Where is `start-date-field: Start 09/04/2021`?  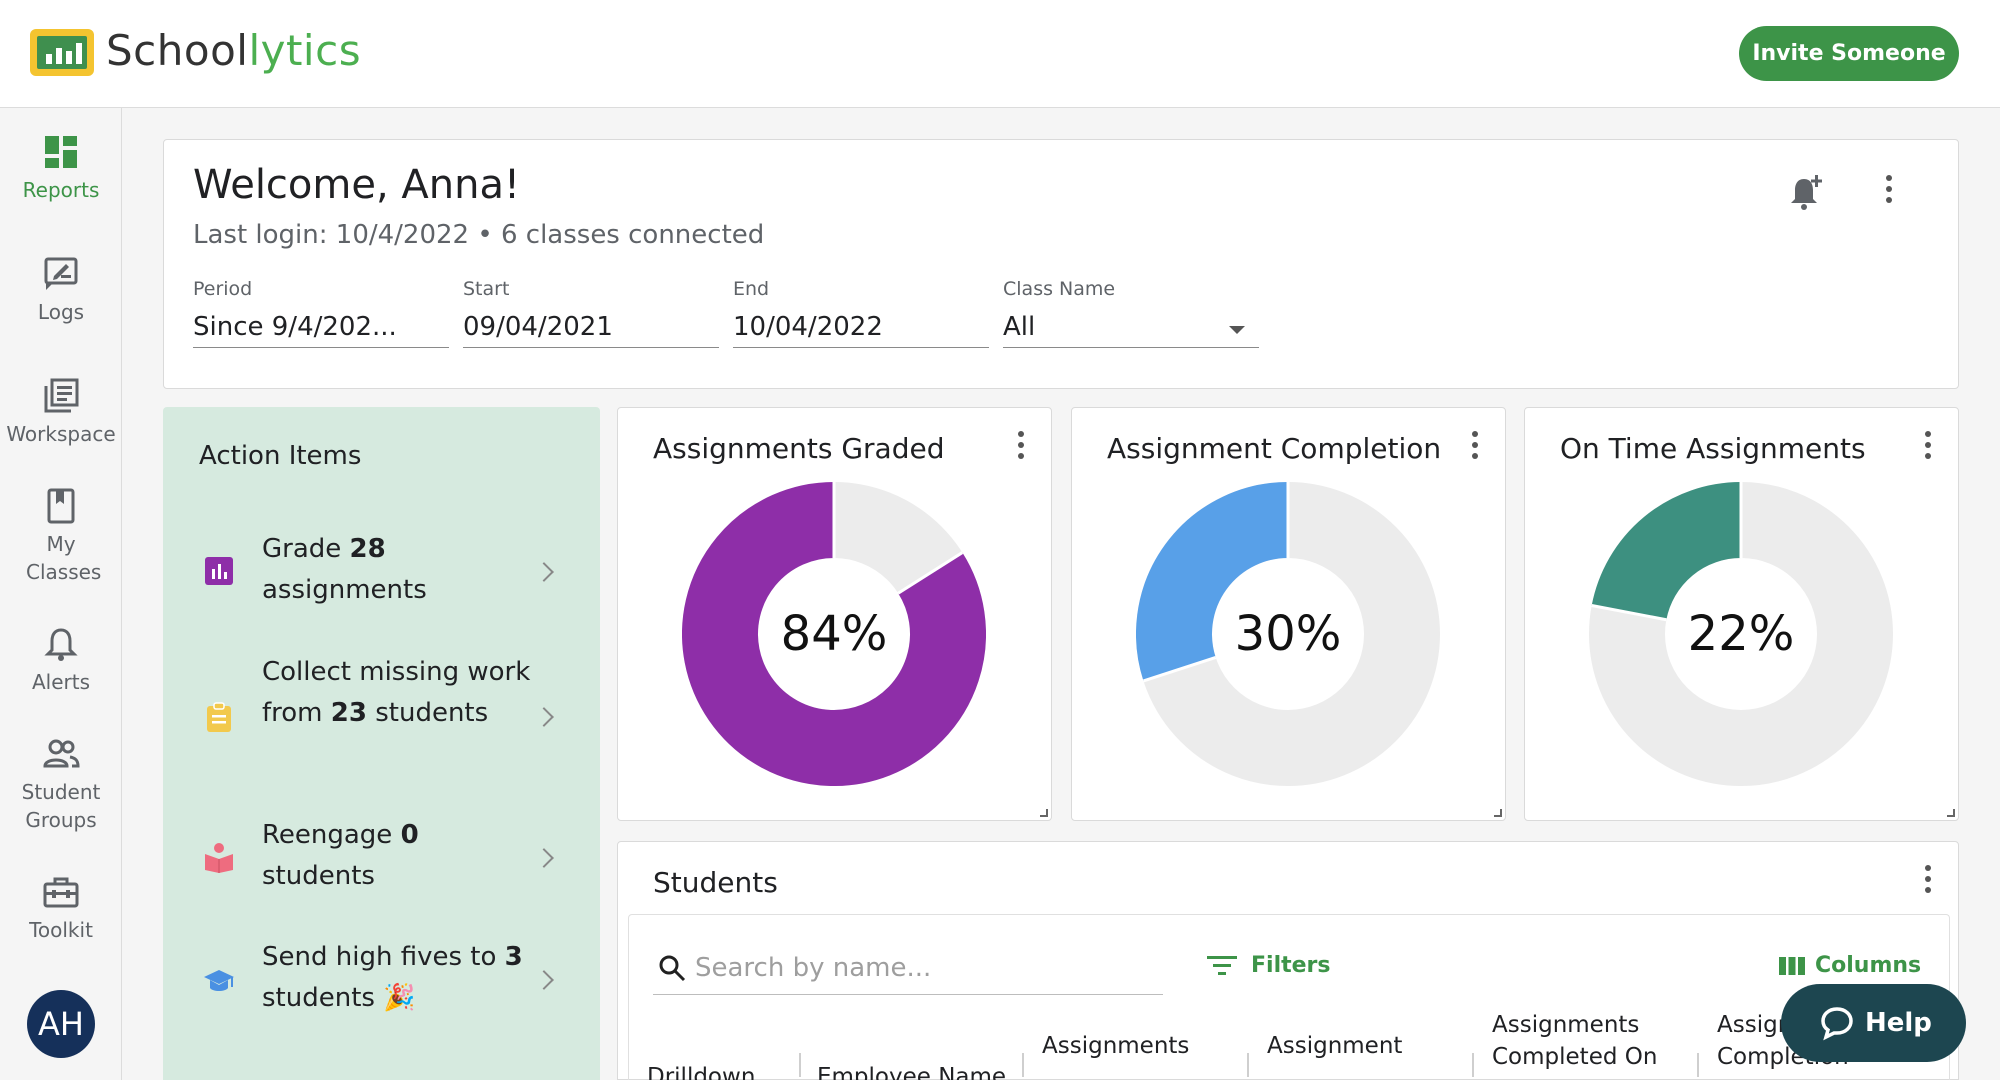
start-date-field: Start 09/04/2021 is located at coordinates (591, 313).